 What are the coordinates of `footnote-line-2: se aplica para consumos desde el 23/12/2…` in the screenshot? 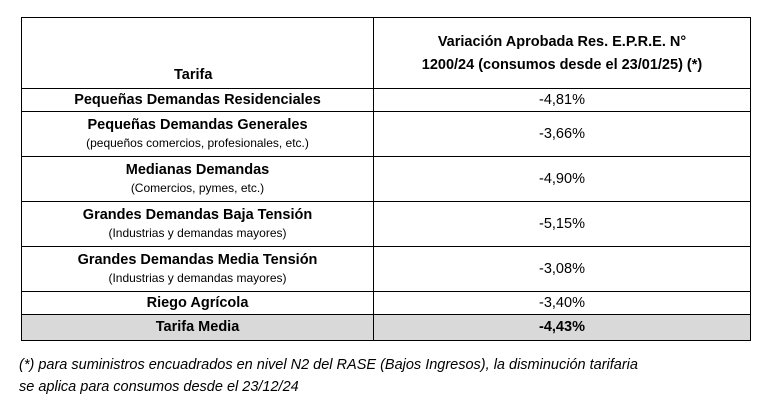 It's located at (159, 387).